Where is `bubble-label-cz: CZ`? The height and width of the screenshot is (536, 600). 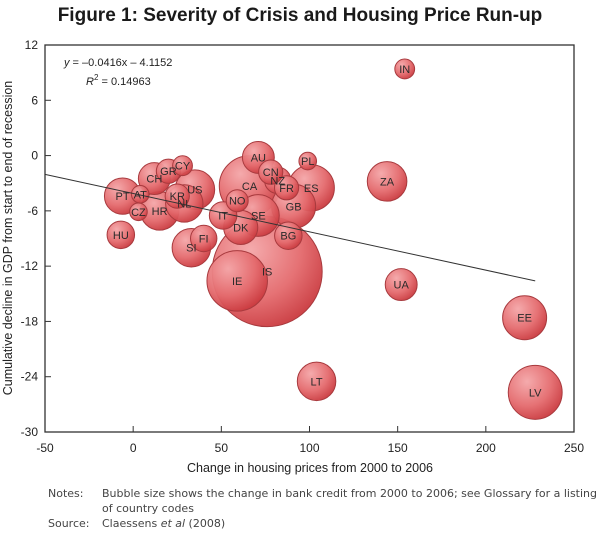
bubble-label-cz: CZ is located at coordinates (138, 213).